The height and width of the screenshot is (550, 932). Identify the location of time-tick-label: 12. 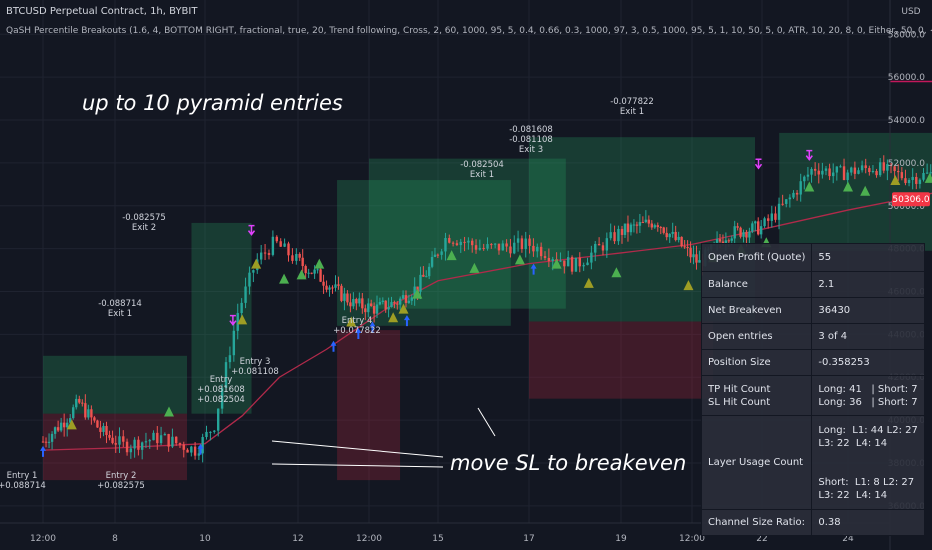
(297, 539).